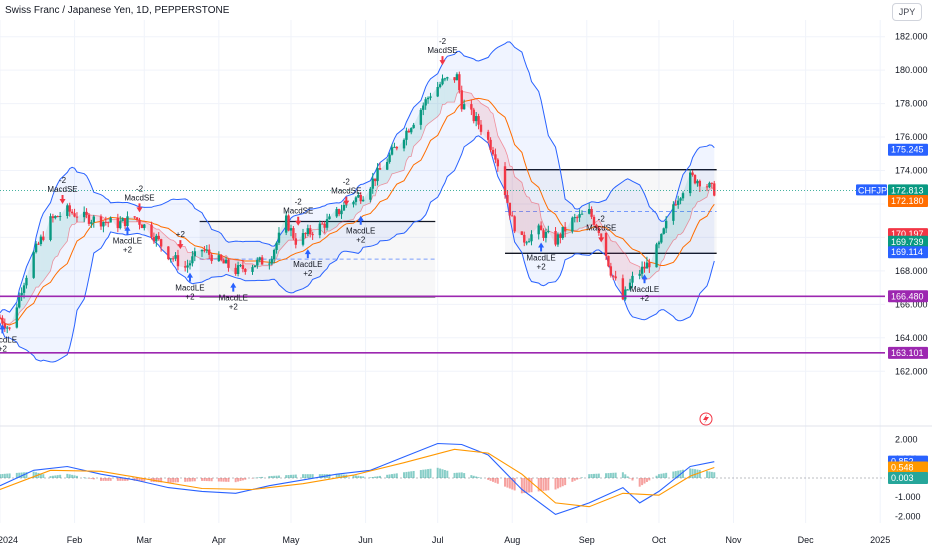 This screenshot has height=550, width=932. What do you see at coordinates (438, 540) in the screenshot?
I see `x-tick-label: Jul` at bounding box center [438, 540].